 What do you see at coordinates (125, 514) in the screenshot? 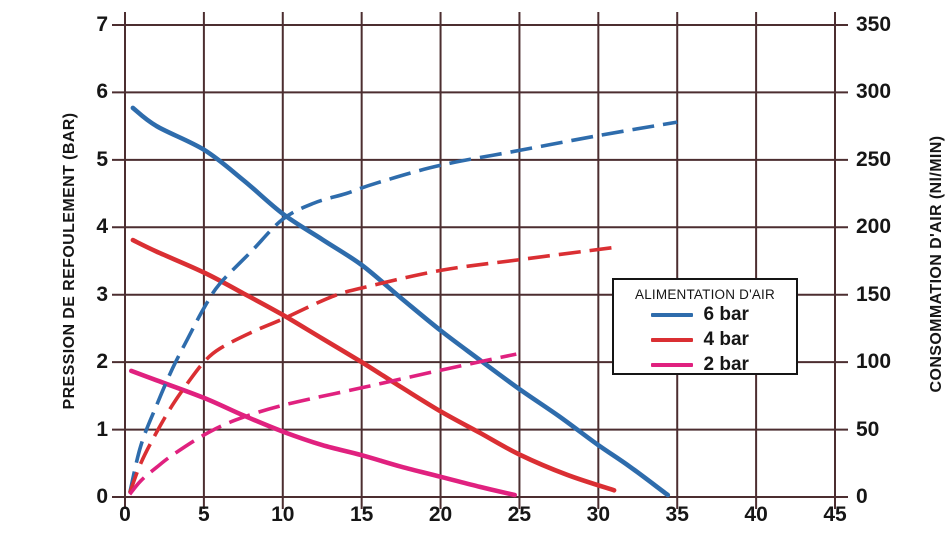
I see `x-tick-label: 0` at bounding box center [125, 514].